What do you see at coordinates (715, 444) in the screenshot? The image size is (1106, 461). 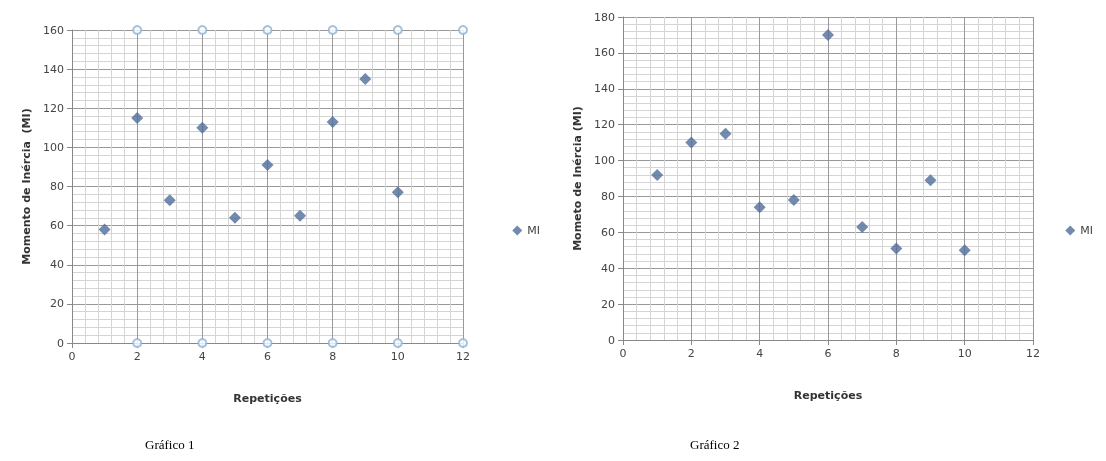 I see `text: Gráfico 2` at bounding box center [715, 444].